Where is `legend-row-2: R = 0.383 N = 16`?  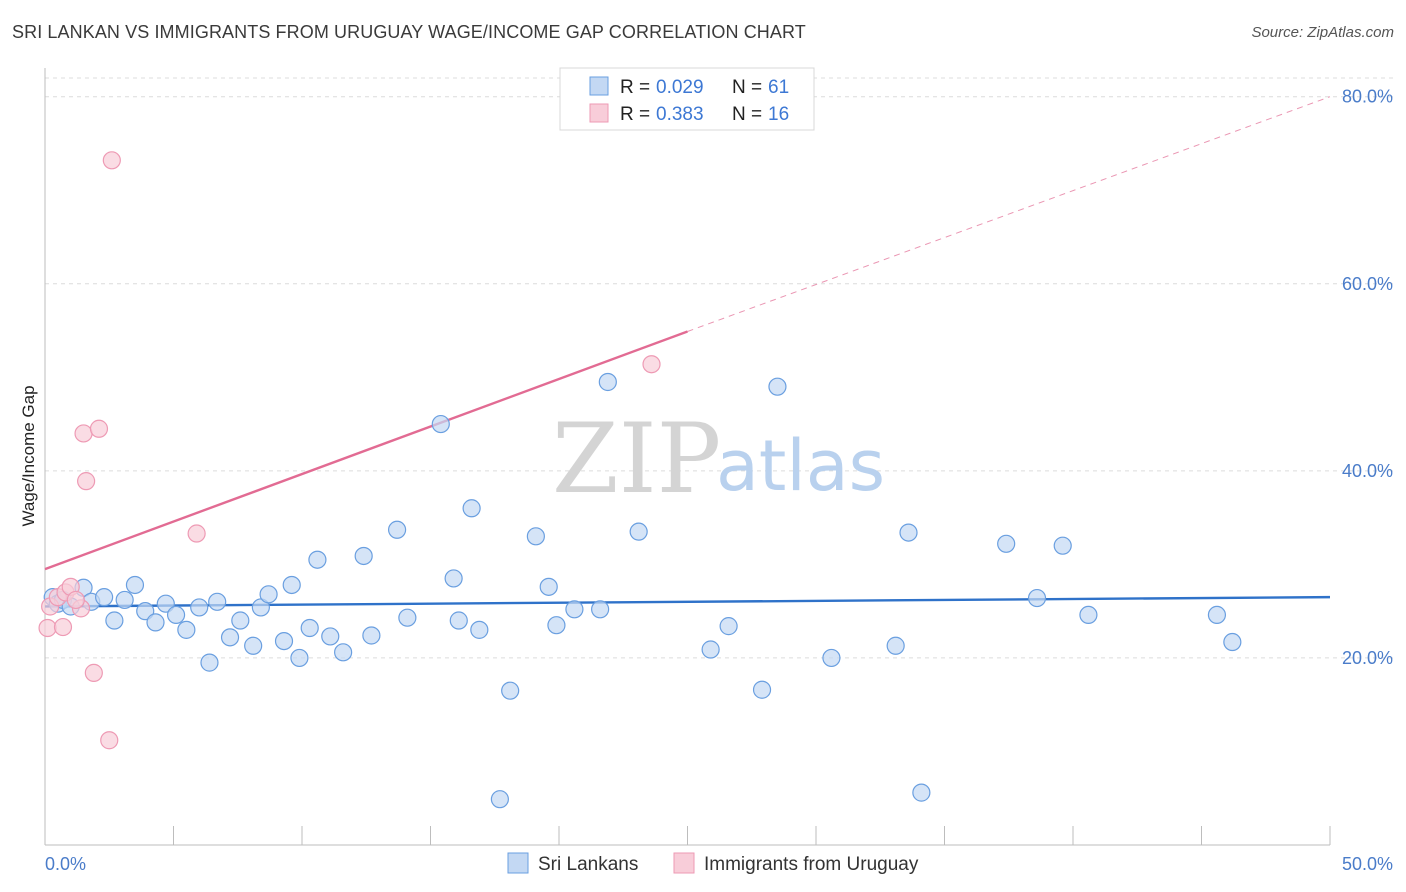 legend-row-2: R = 0.383 N = 16 is located at coordinates (689, 114).